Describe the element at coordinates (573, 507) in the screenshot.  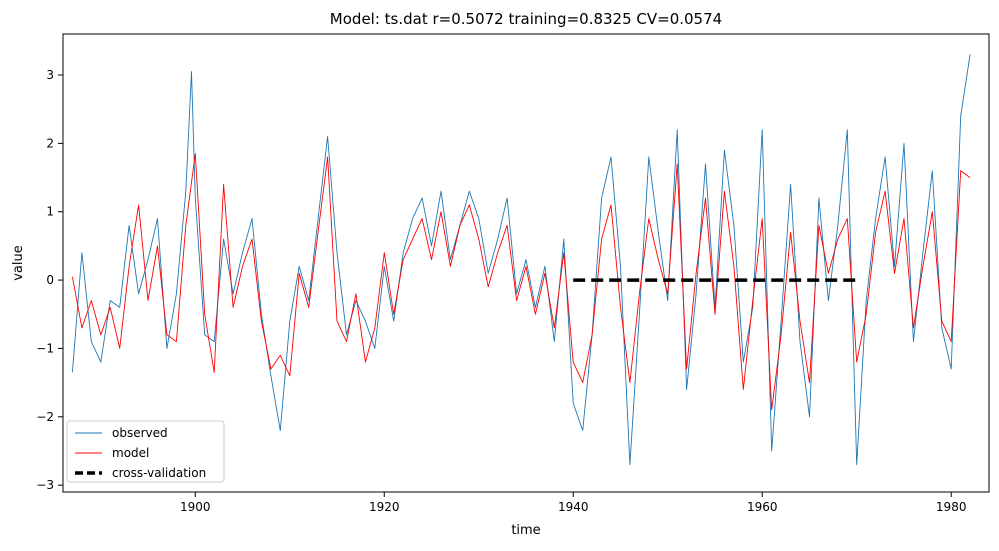
I see `x-tick-label: 1940` at that location.